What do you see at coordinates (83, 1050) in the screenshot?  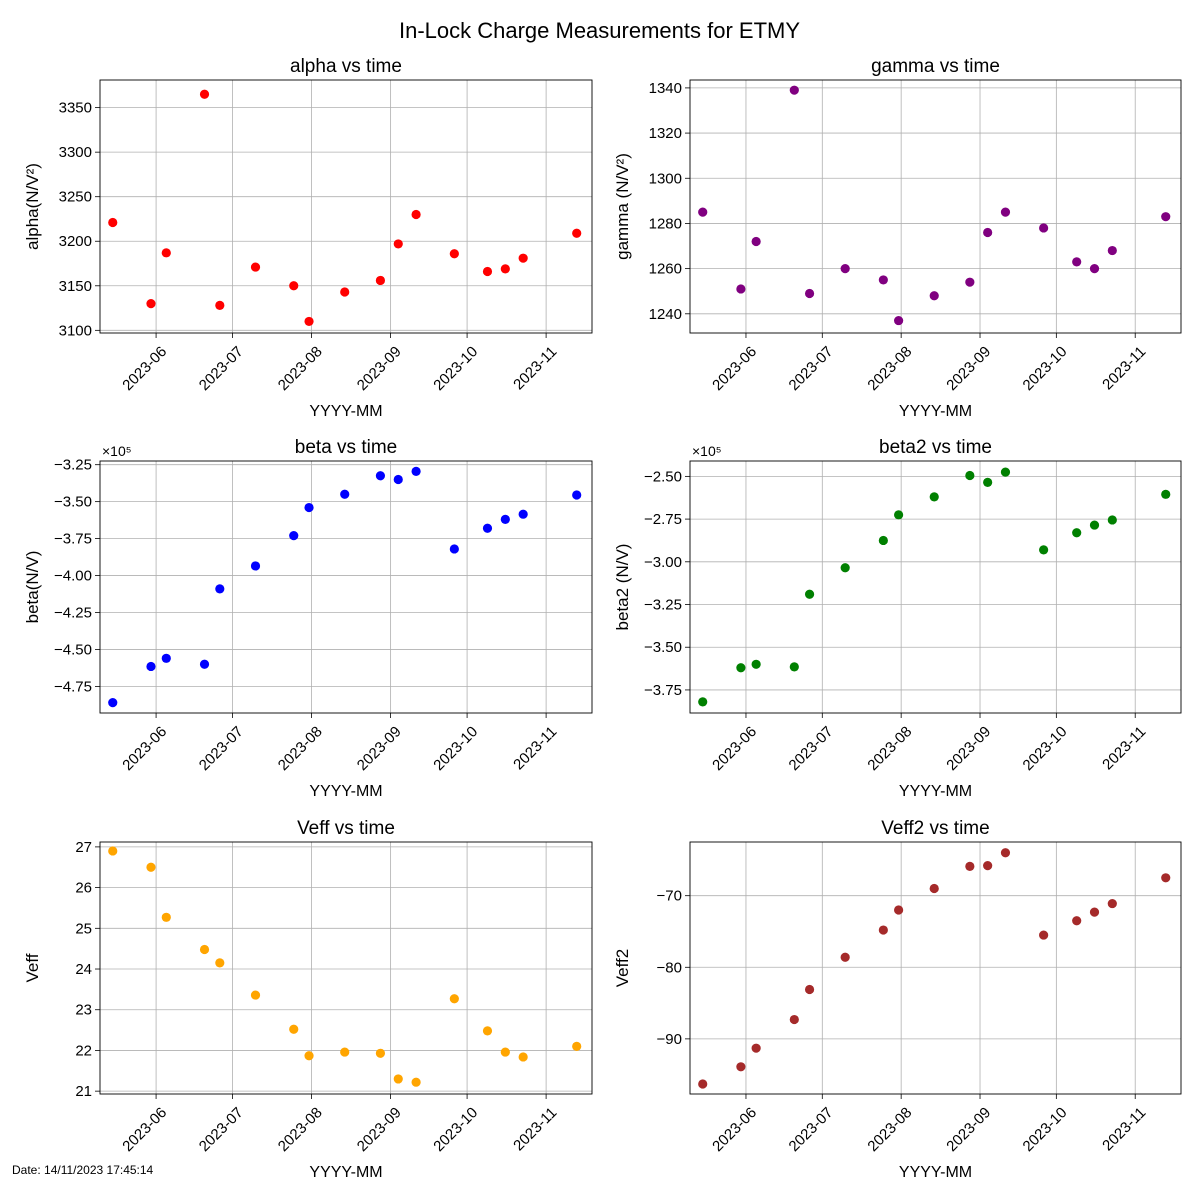 I see `y-tick-label: 22` at bounding box center [83, 1050].